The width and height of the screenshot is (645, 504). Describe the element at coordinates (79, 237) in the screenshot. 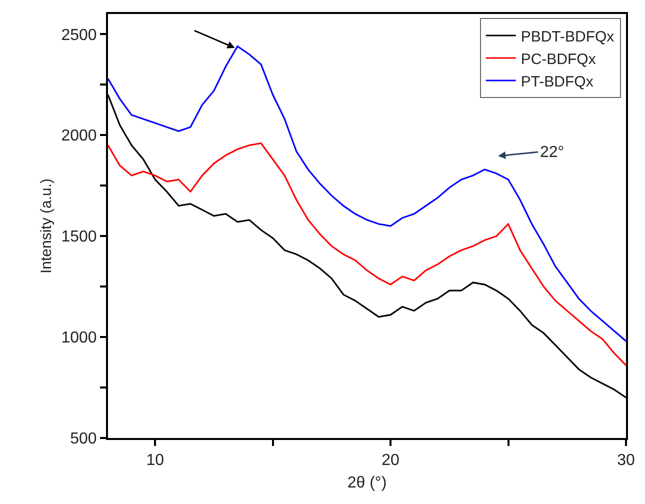

I see `y-tick-label: 1500` at that location.